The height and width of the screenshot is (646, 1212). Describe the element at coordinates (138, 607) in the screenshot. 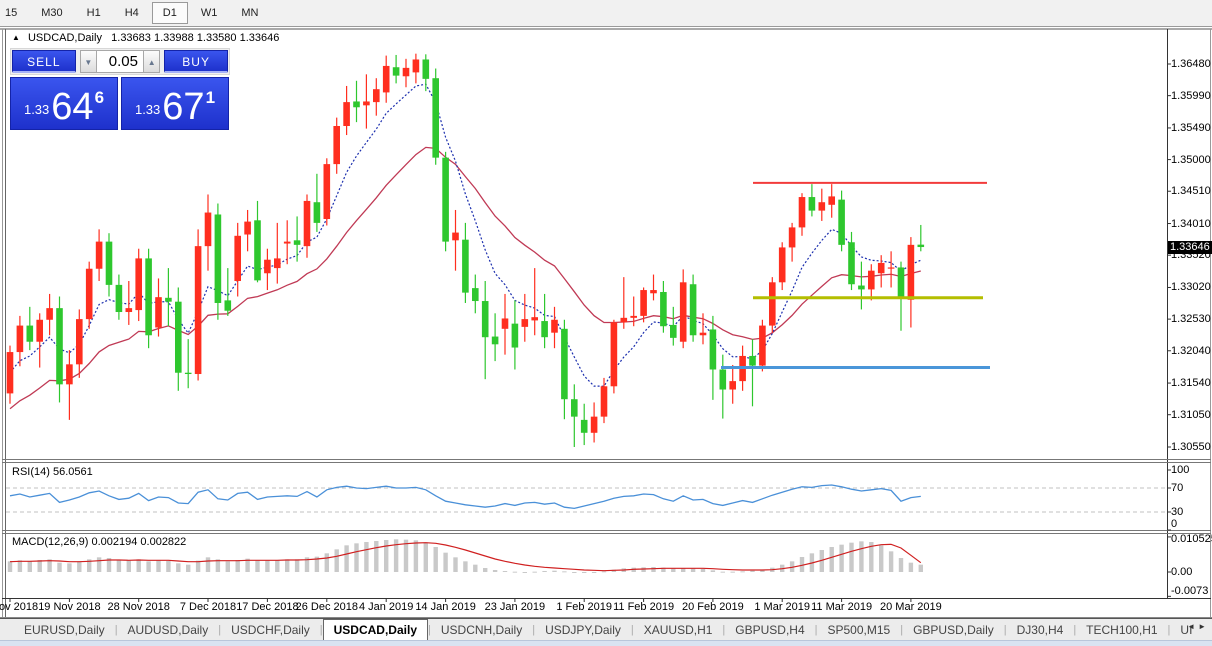

I see `date-axis-label: 28 Nov 2018` at that location.